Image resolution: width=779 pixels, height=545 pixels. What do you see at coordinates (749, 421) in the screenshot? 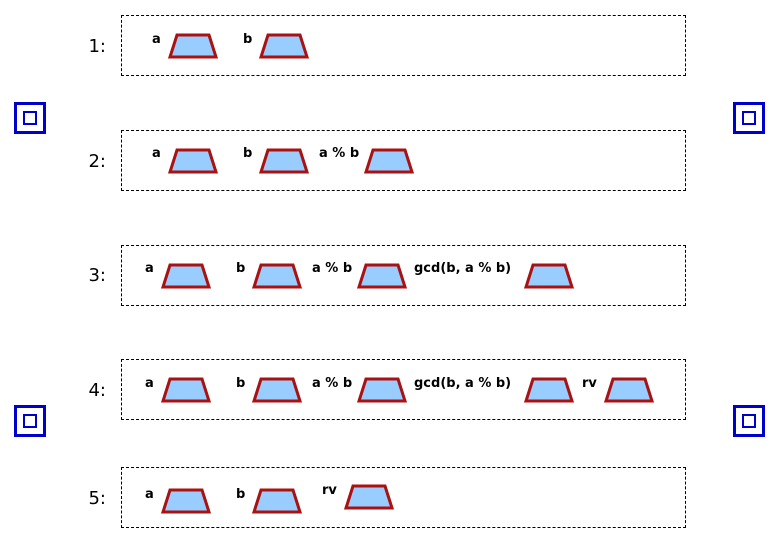
I see `corner-marker-icon-bottom-right` at bounding box center [749, 421].